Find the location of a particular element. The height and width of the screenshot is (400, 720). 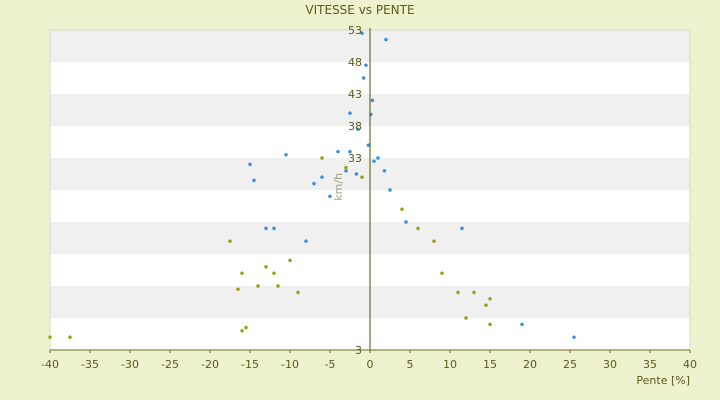

y-tick-label: 38 is located at coordinates (355, 126).